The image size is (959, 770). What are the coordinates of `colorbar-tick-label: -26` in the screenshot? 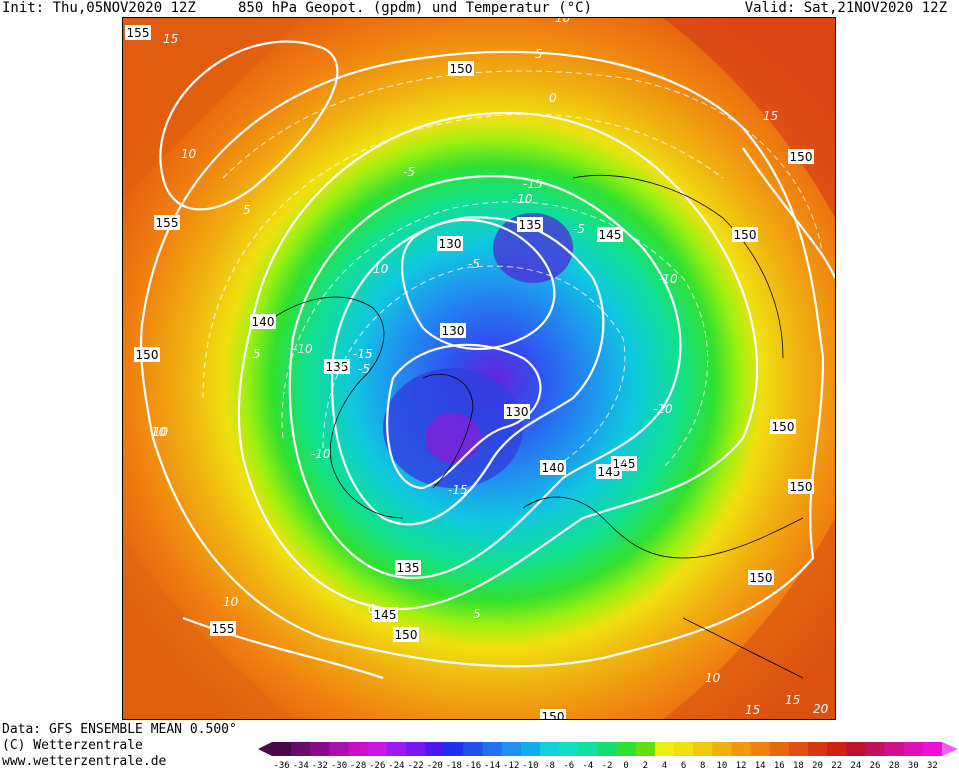 It's located at (377, 765).